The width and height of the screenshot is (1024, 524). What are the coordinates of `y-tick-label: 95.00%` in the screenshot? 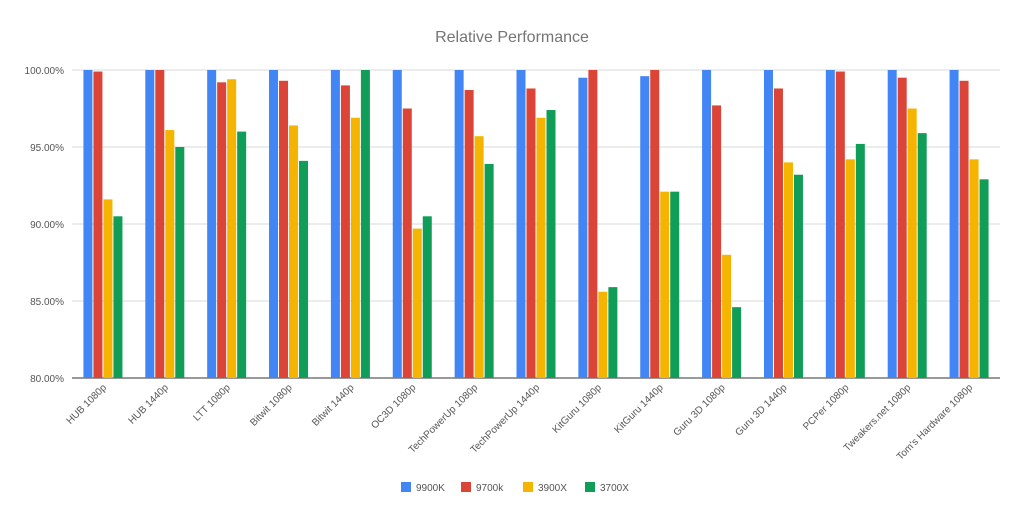 It's located at (47, 148).